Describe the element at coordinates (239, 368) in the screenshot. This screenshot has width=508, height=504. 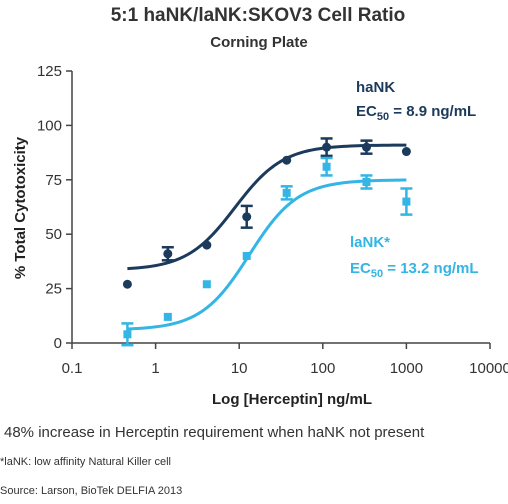
I see `x-tick-label: 10` at that location.